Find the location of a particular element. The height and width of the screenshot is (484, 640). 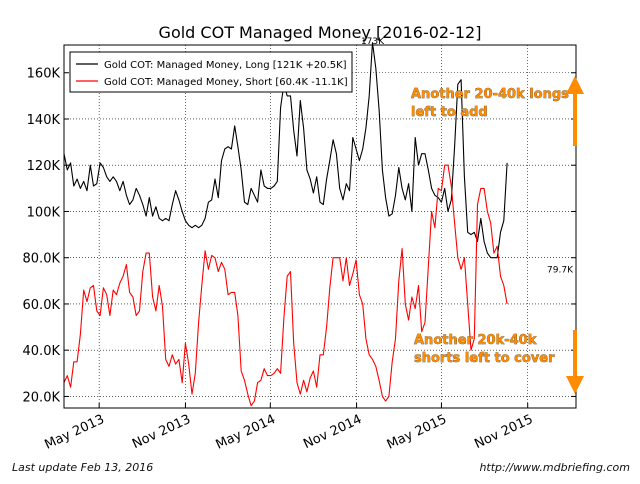

x-tick-label: May 2013 is located at coordinates (74, 432).